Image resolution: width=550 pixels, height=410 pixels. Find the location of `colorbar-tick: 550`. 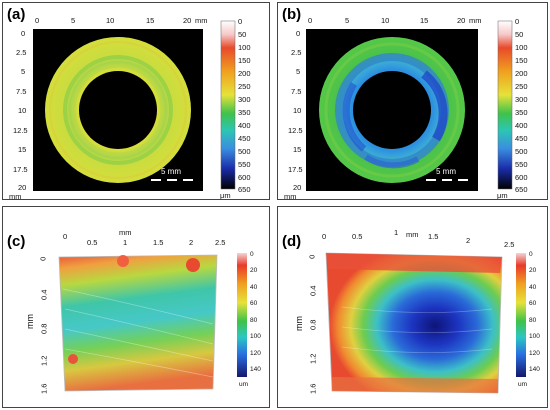

colorbar-tick: 550 is located at coordinates (244, 164).